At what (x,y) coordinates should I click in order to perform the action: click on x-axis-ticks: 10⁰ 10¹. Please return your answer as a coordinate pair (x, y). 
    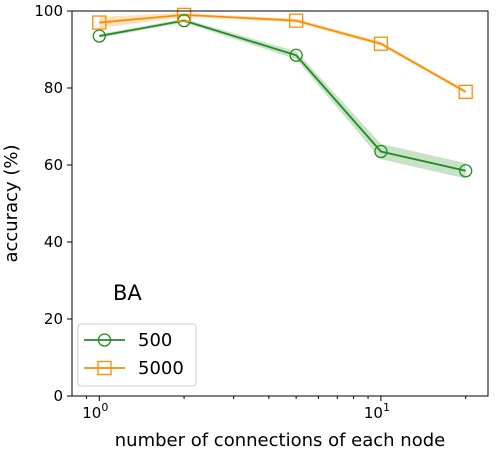
    Looking at the image, I should click on (274, 409).